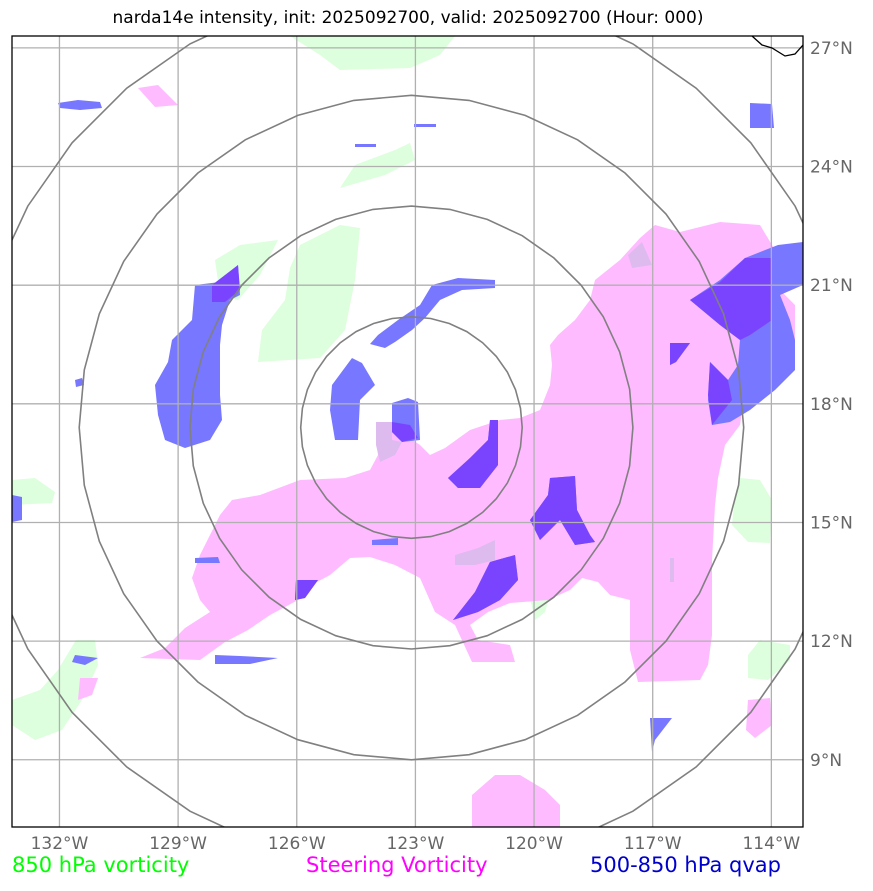 The height and width of the screenshot is (891, 873). Describe the element at coordinates (178, 844) in the screenshot. I see `longitude-label: 129°W` at that location.